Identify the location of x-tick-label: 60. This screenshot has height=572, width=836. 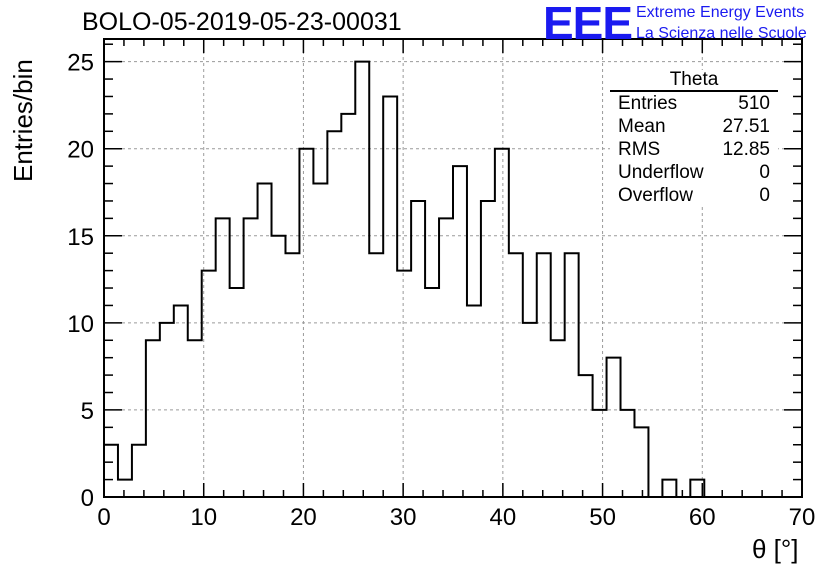
(702, 517).